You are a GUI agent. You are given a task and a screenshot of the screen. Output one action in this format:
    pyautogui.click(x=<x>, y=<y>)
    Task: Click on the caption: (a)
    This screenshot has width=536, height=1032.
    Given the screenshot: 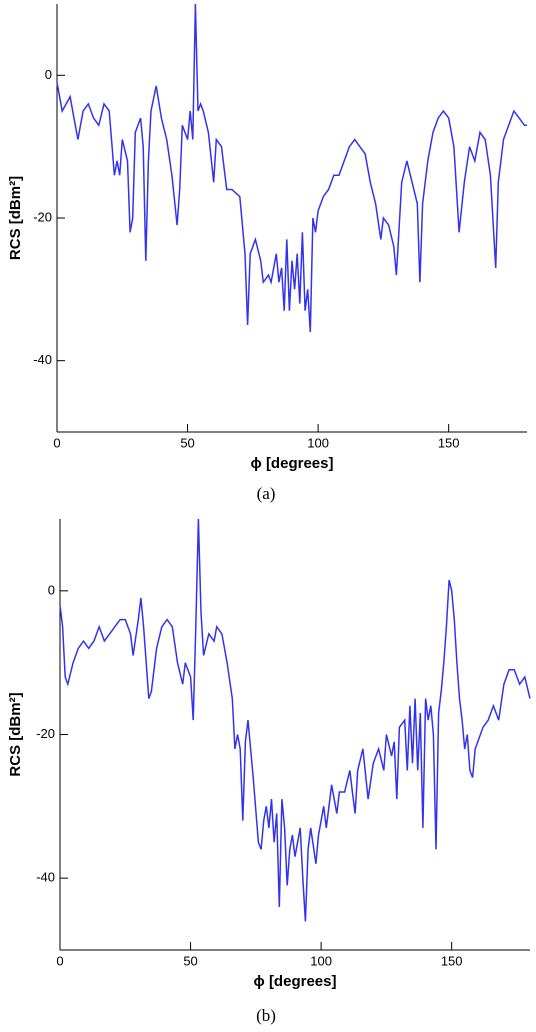 What is the action you would take?
    pyautogui.click(x=266, y=493)
    